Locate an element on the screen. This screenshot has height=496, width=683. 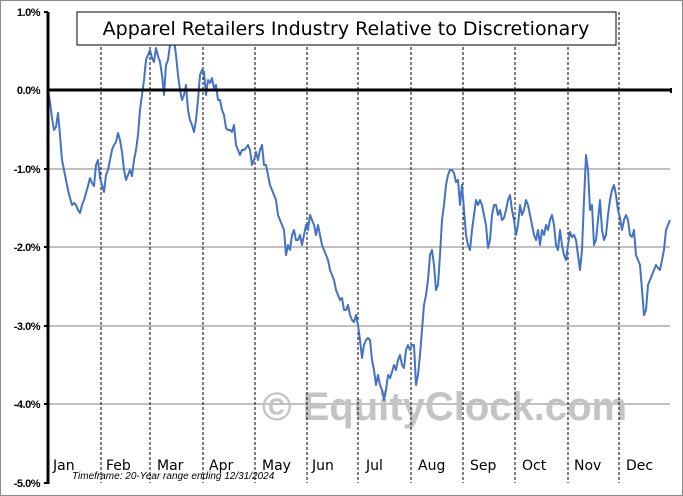
y-tick-label: 0.0% is located at coordinates (29, 91).